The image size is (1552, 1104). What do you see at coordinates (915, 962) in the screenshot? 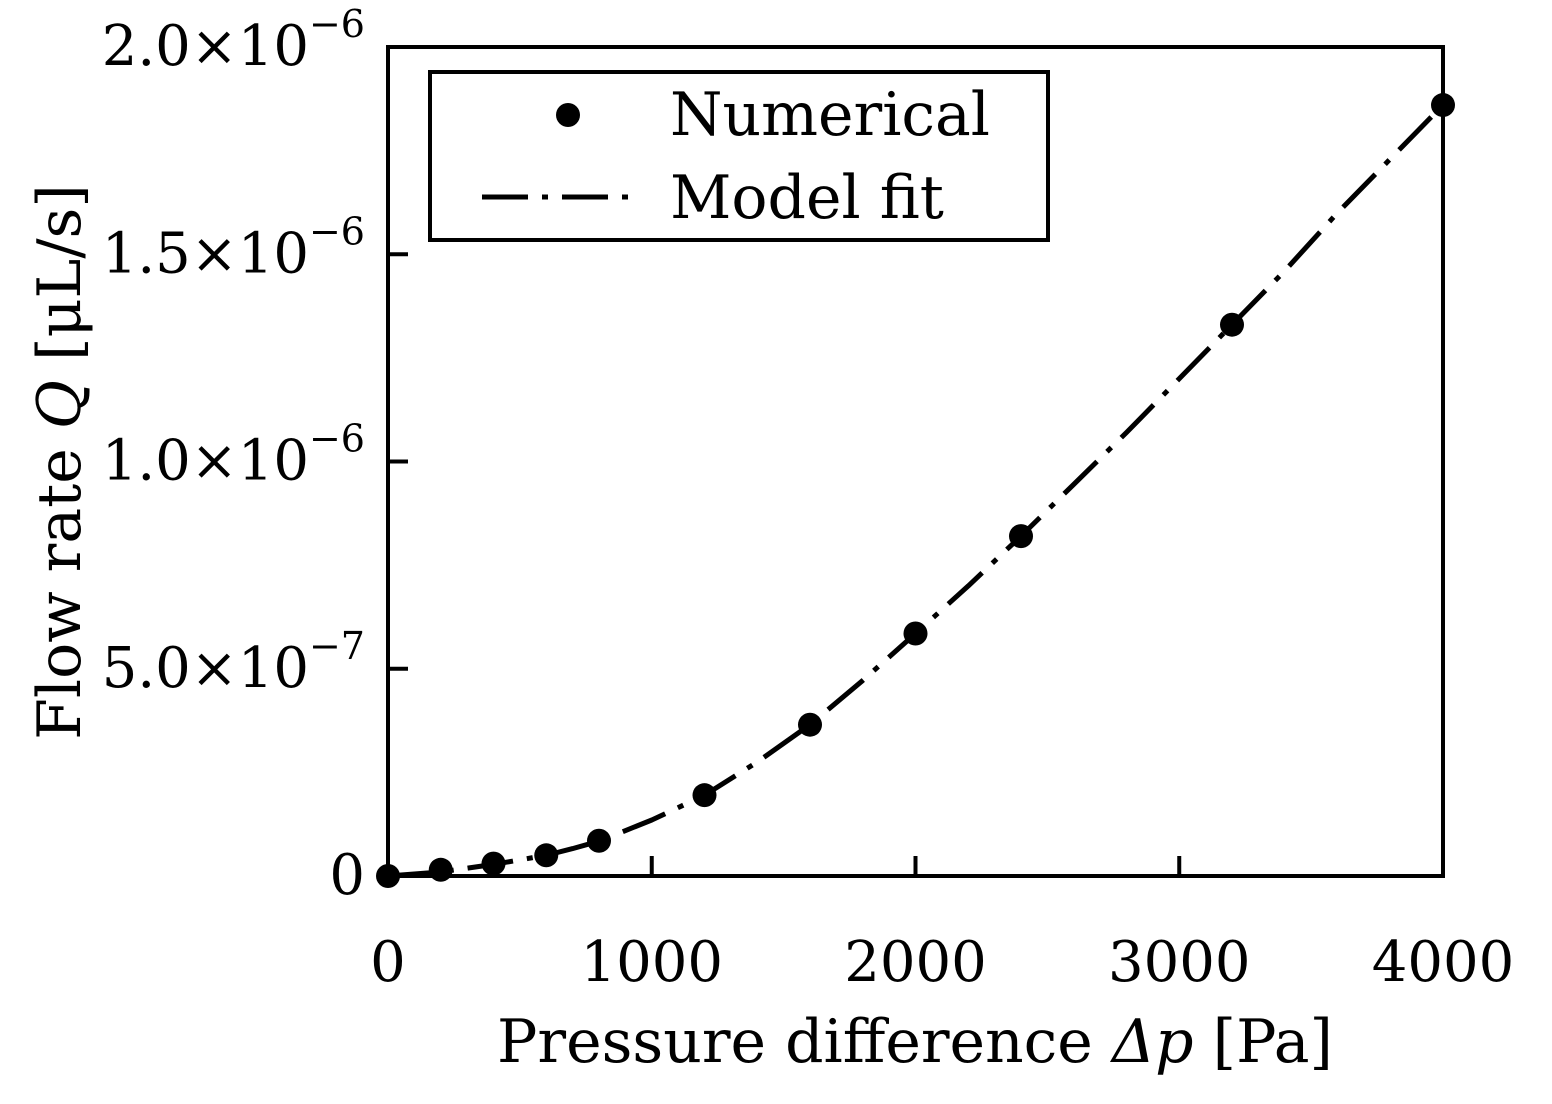
I see `x-tick-label: 2000` at bounding box center [915, 962].